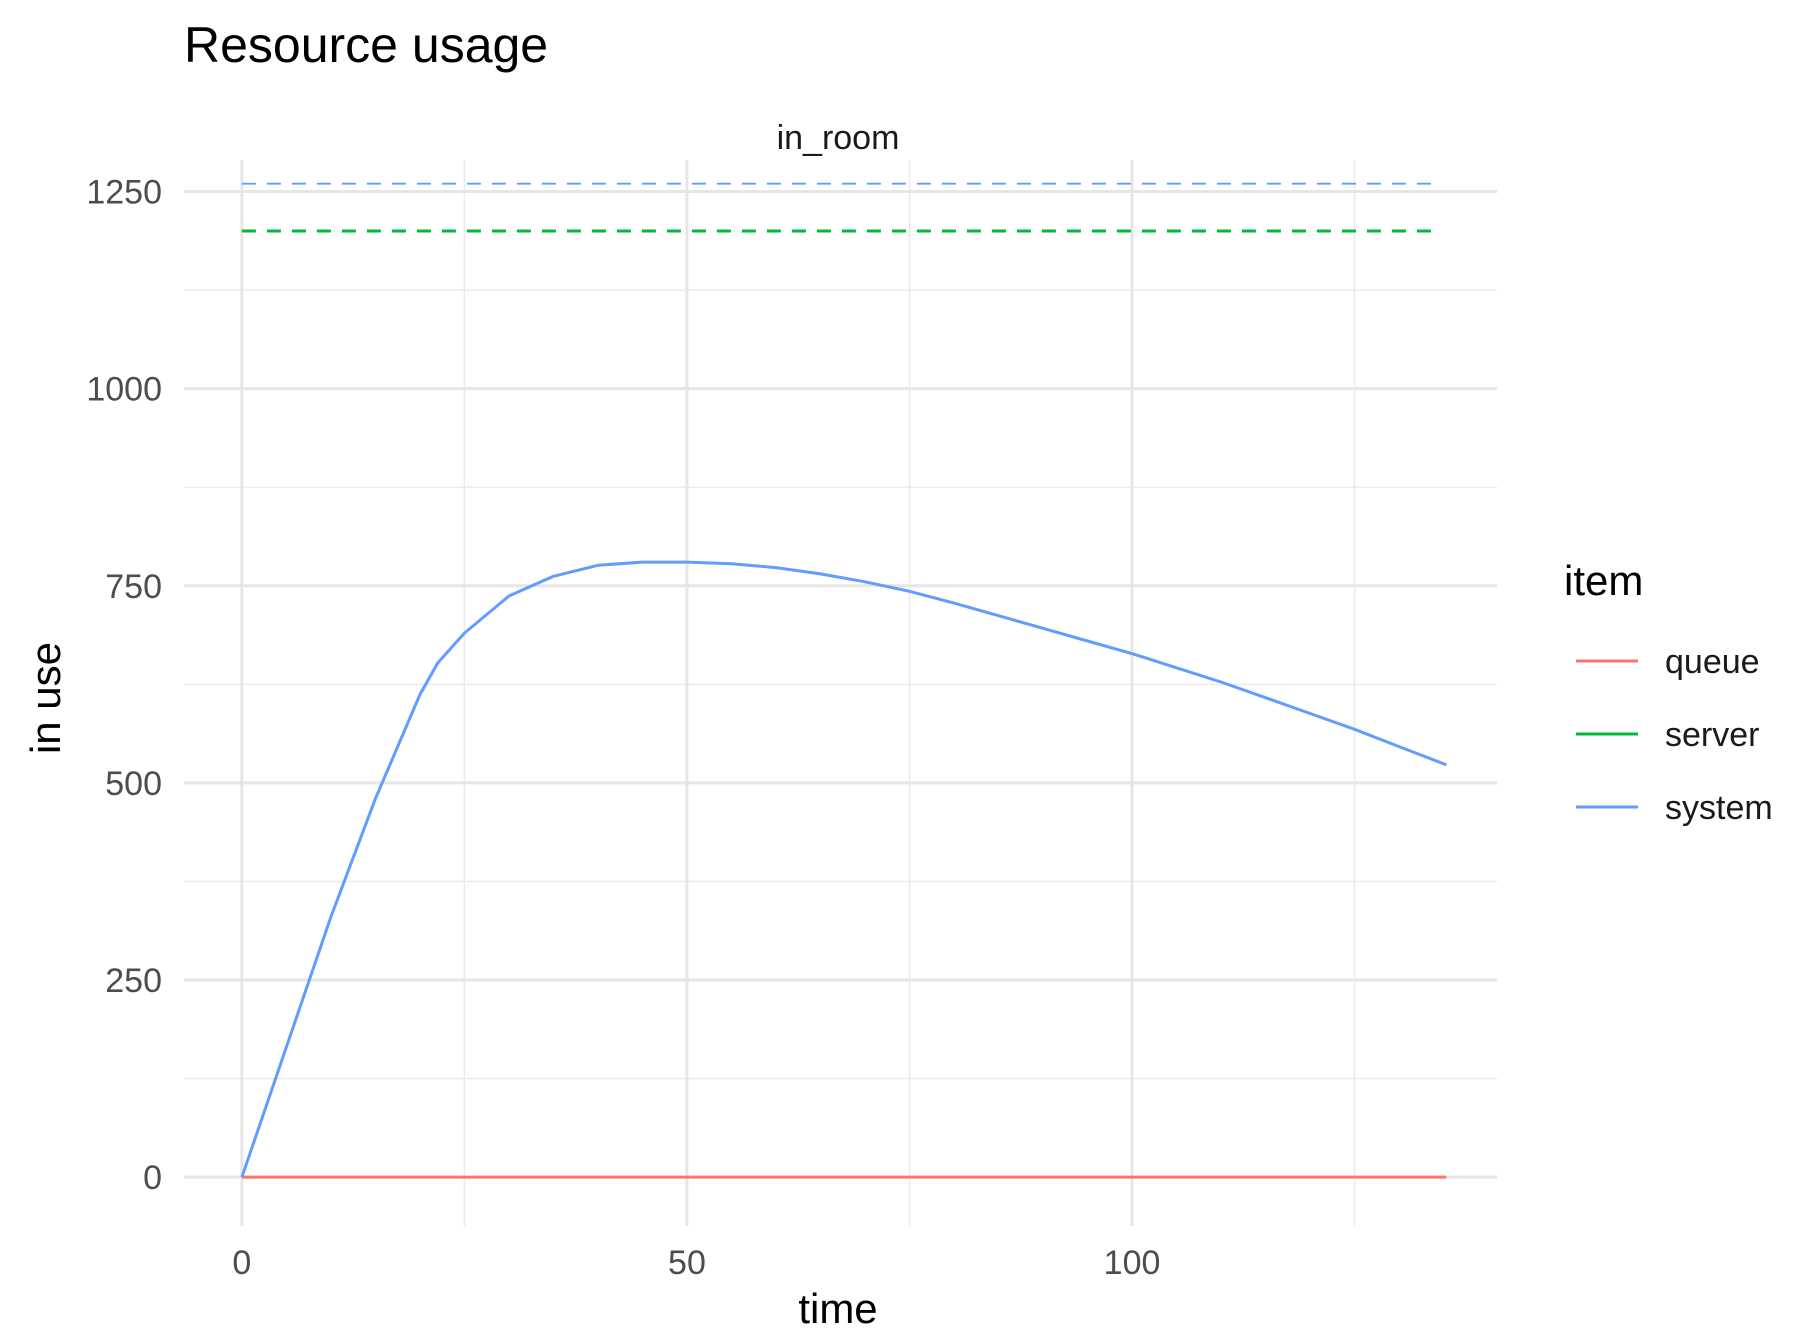 This screenshot has width=1803, height=1344. I want to click on x-tick-label: 0, so click(241, 1263).